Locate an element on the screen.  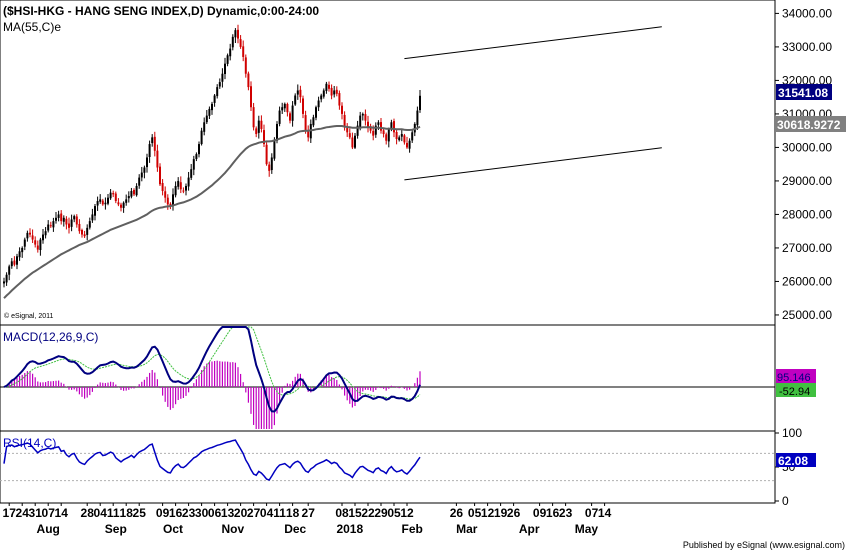
last-price-badge is located at coordinates (804, 92).